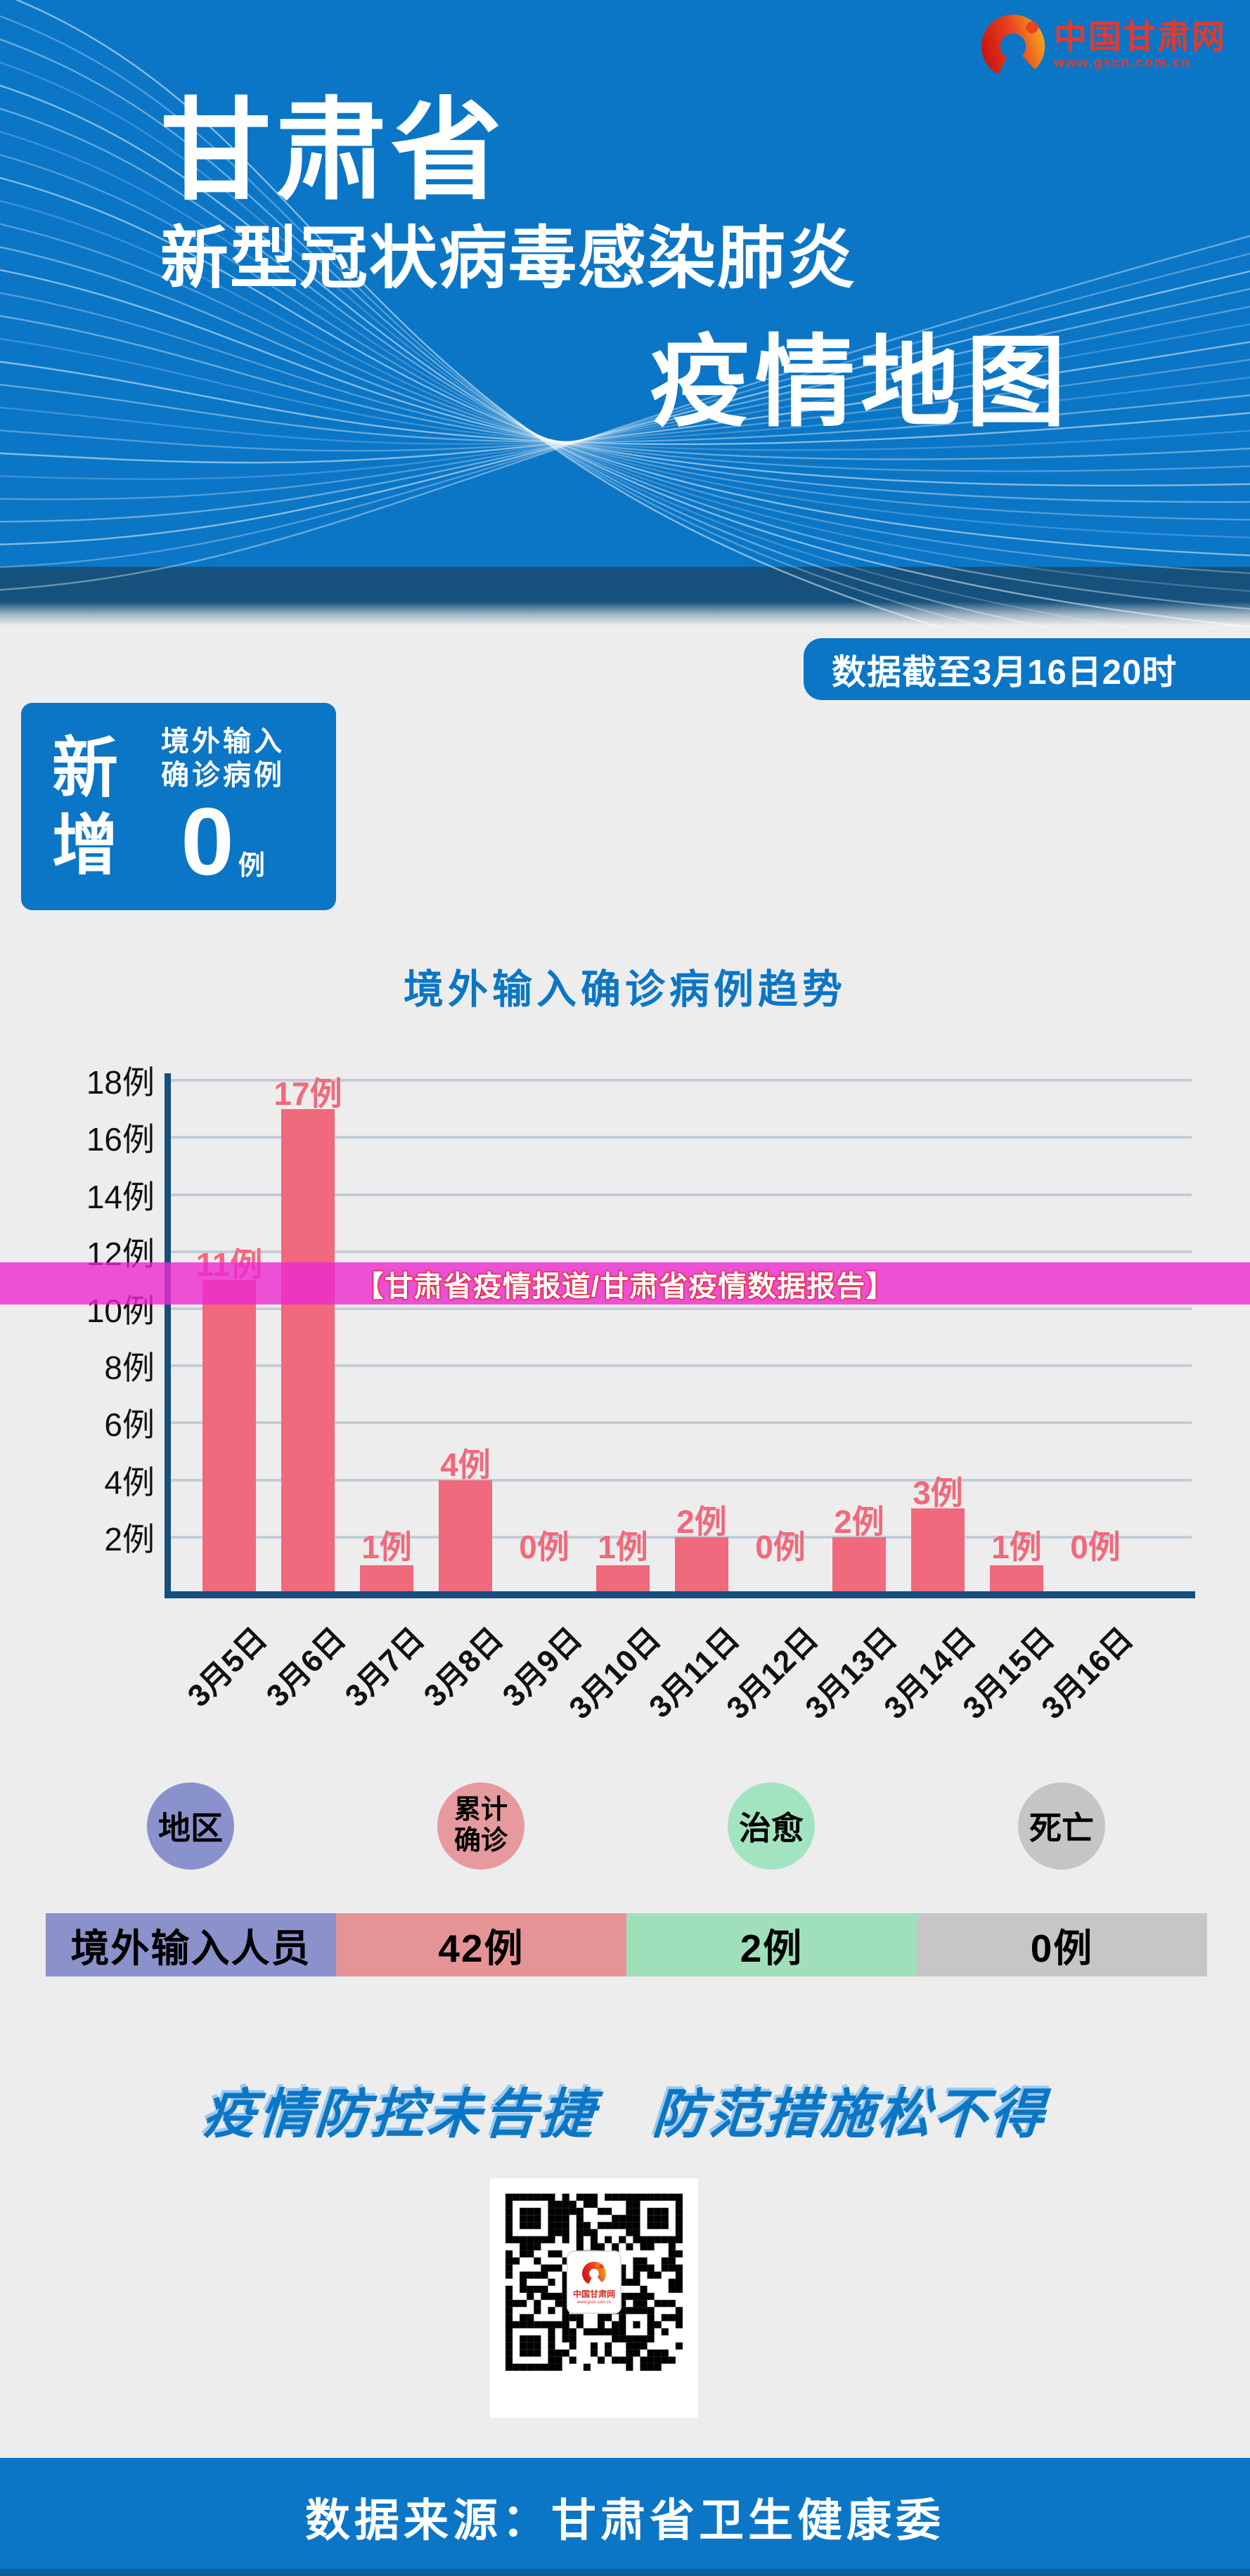  I want to click on new-cases-big-char: 增, so click(86, 845).